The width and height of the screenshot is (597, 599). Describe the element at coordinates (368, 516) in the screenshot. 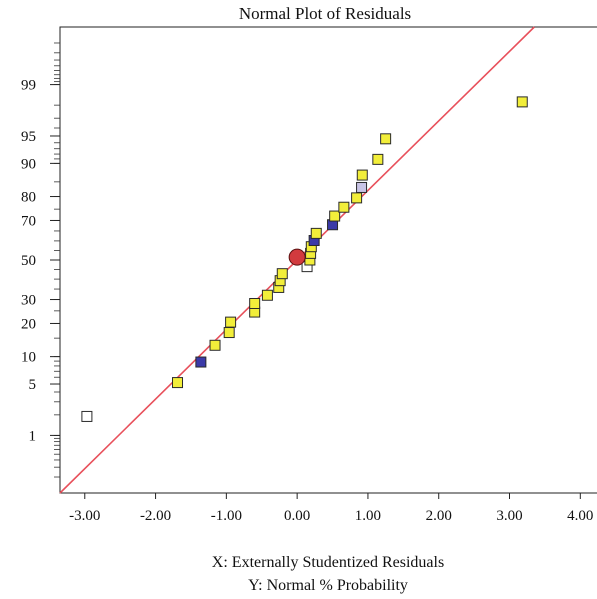

I see `x-tick-label: 1.00` at that location.